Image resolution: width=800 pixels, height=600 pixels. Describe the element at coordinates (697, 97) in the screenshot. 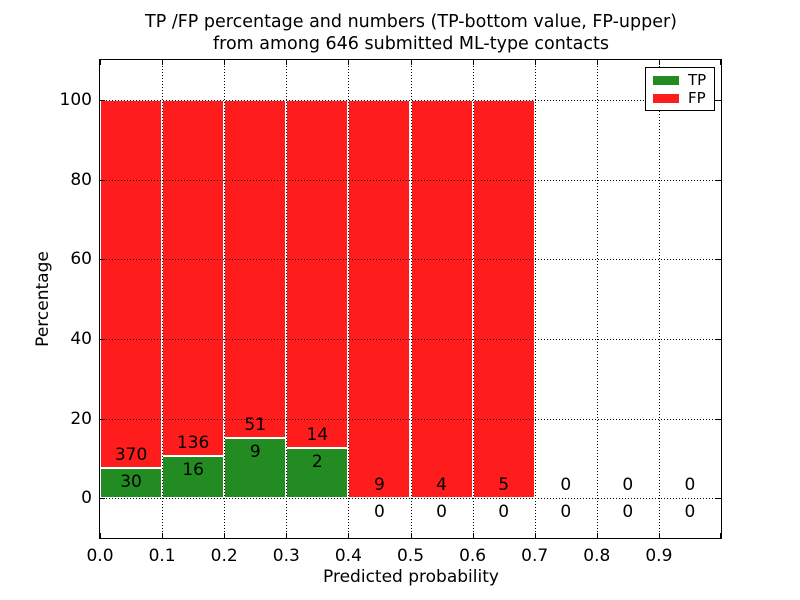

I see `legend-label: FP` at that location.